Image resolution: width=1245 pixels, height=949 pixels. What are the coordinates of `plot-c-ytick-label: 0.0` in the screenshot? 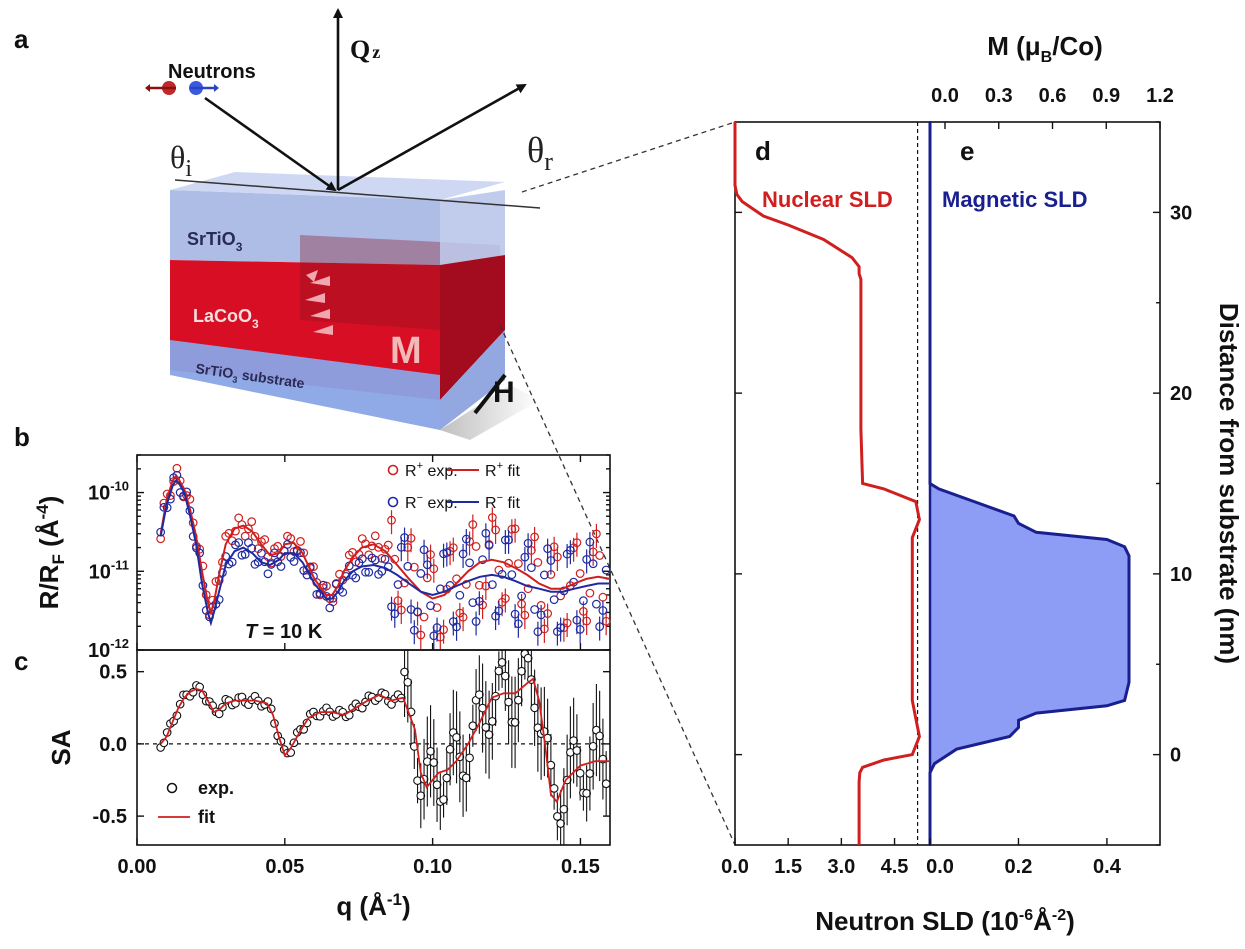 It's located at (113, 745).